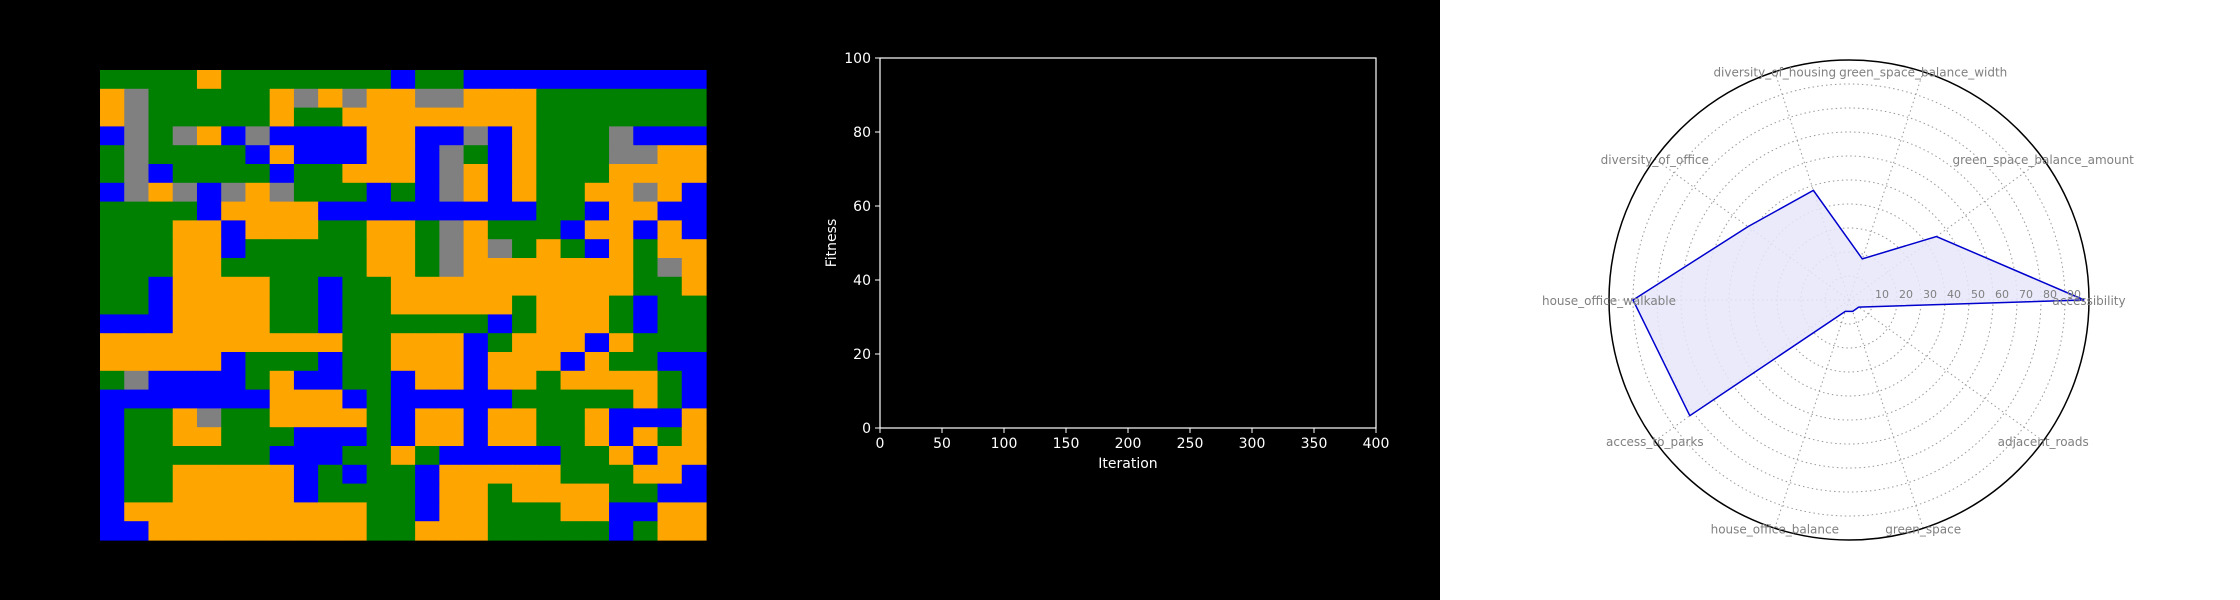 The width and height of the screenshot is (2240, 600). Describe the element at coordinates (862, 355) in the screenshot. I see `y-tick-label: 20` at that location.